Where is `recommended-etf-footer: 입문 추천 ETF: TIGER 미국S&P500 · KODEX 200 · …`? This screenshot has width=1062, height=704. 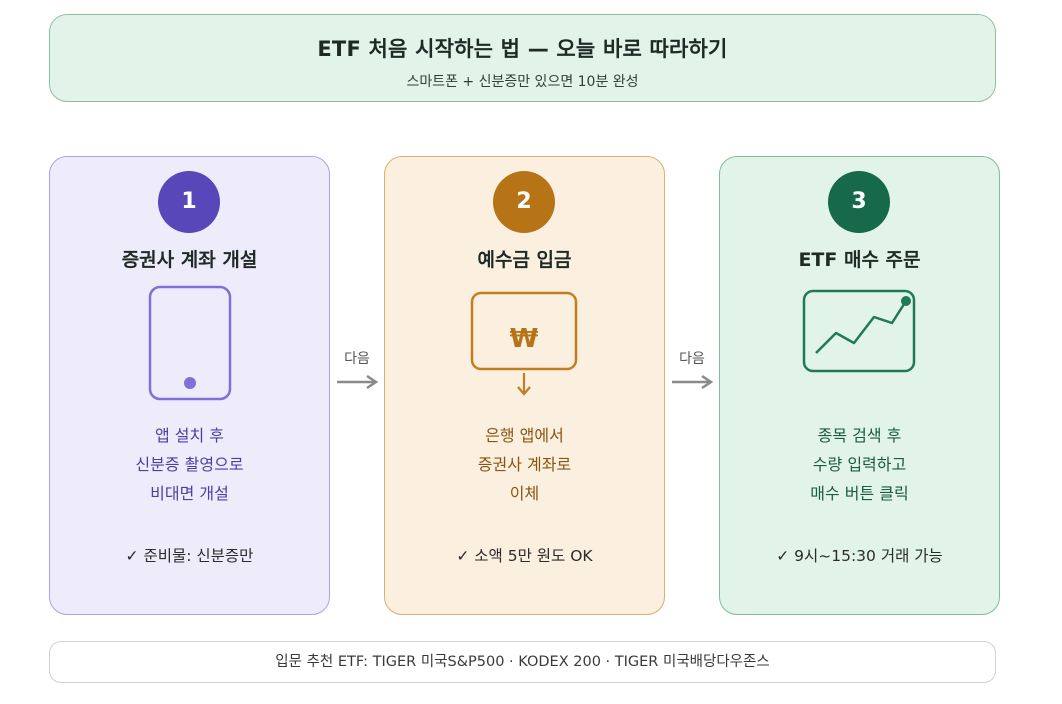
recommended-etf-footer: 입문 추천 ETF: TIGER 미국S&P500 · KODEX 200 · … is located at coordinates (522, 662).